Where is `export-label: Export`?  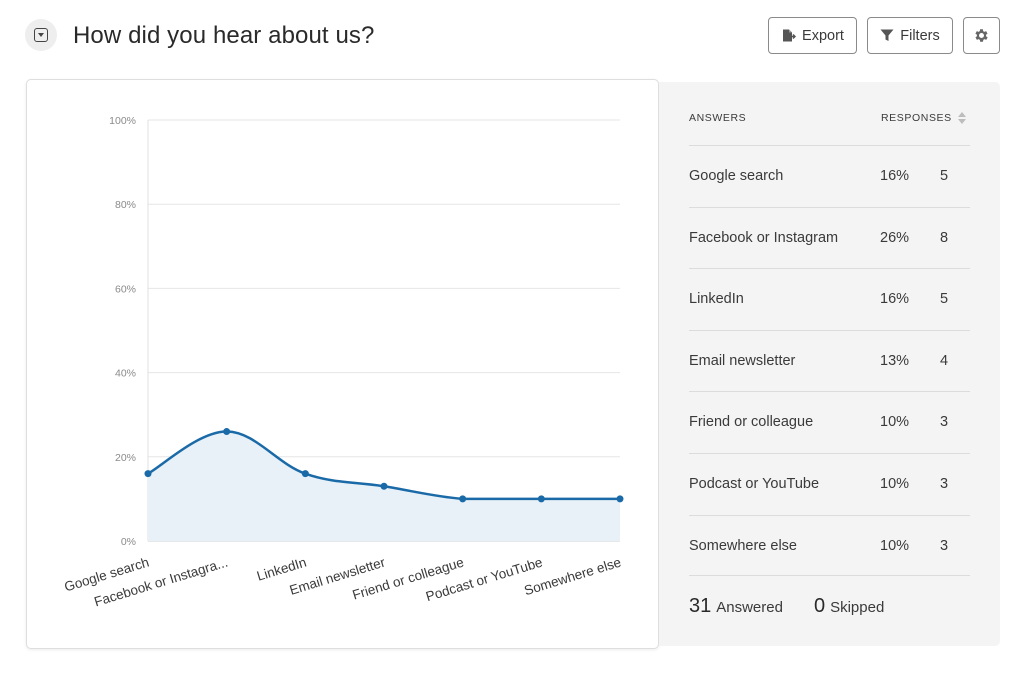
export-label: Export is located at coordinates (823, 35).